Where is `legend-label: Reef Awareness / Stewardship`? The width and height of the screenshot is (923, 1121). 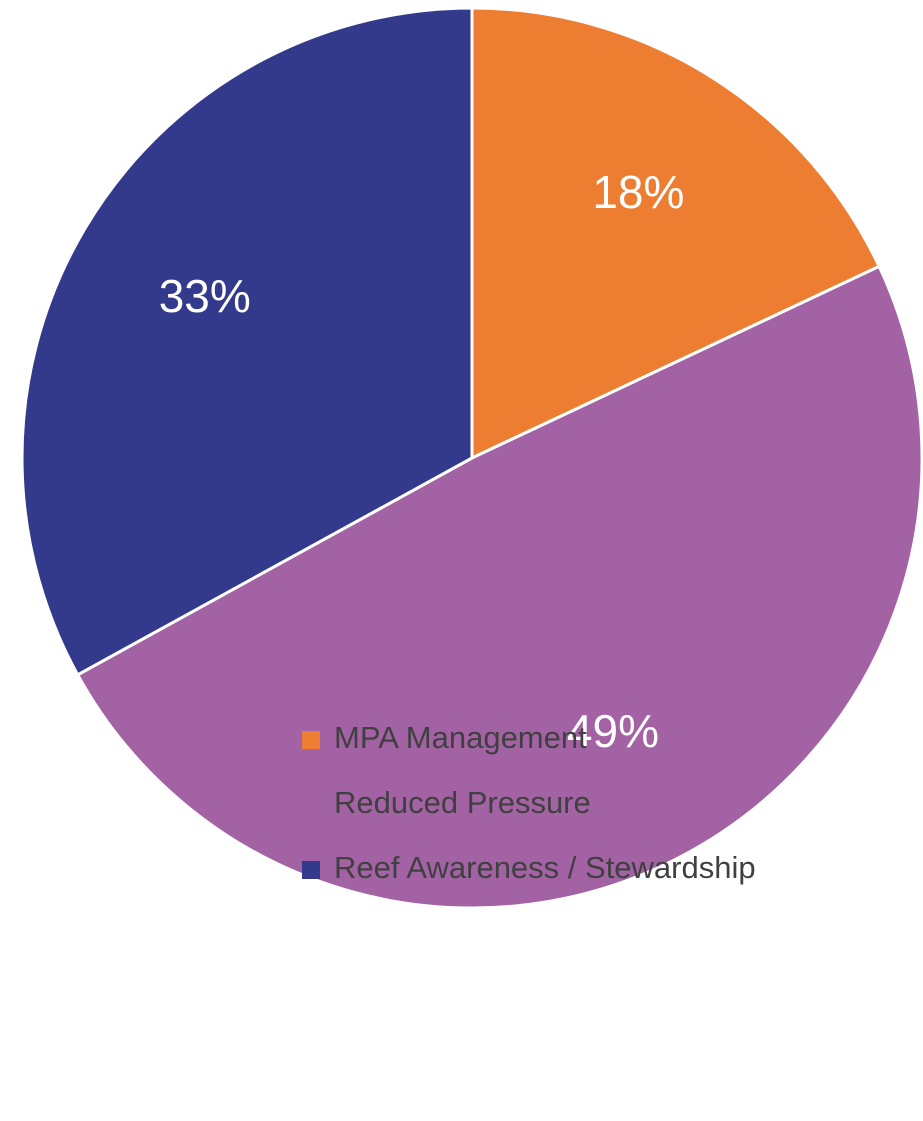
legend-label: Reef Awareness / Stewardship is located at coordinates (545, 867).